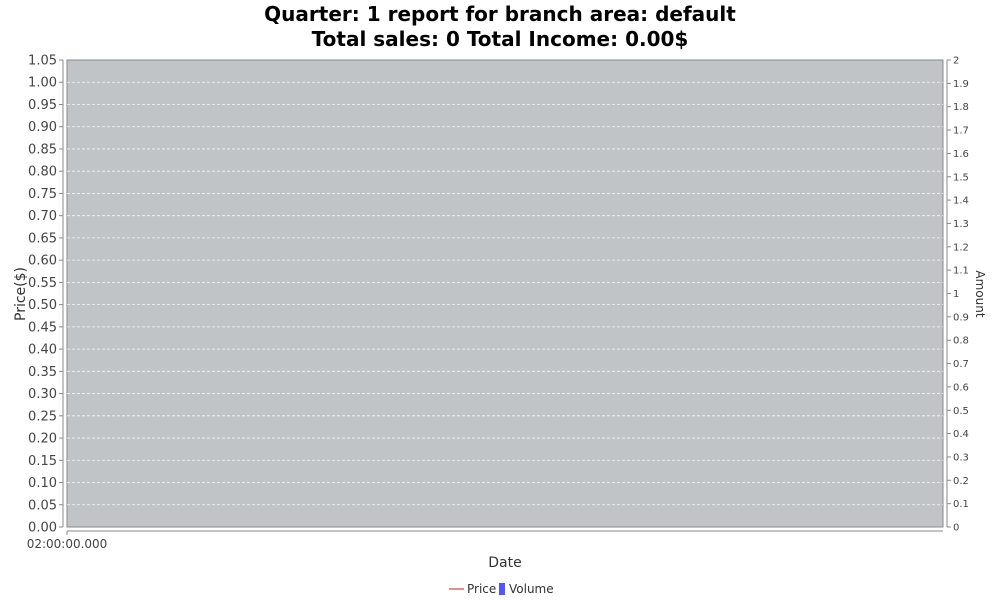 The height and width of the screenshot is (600, 1000). Describe the element at coordinates (42, 83) in the screenshot. I see `left-tick-label: 1.00` at that location.